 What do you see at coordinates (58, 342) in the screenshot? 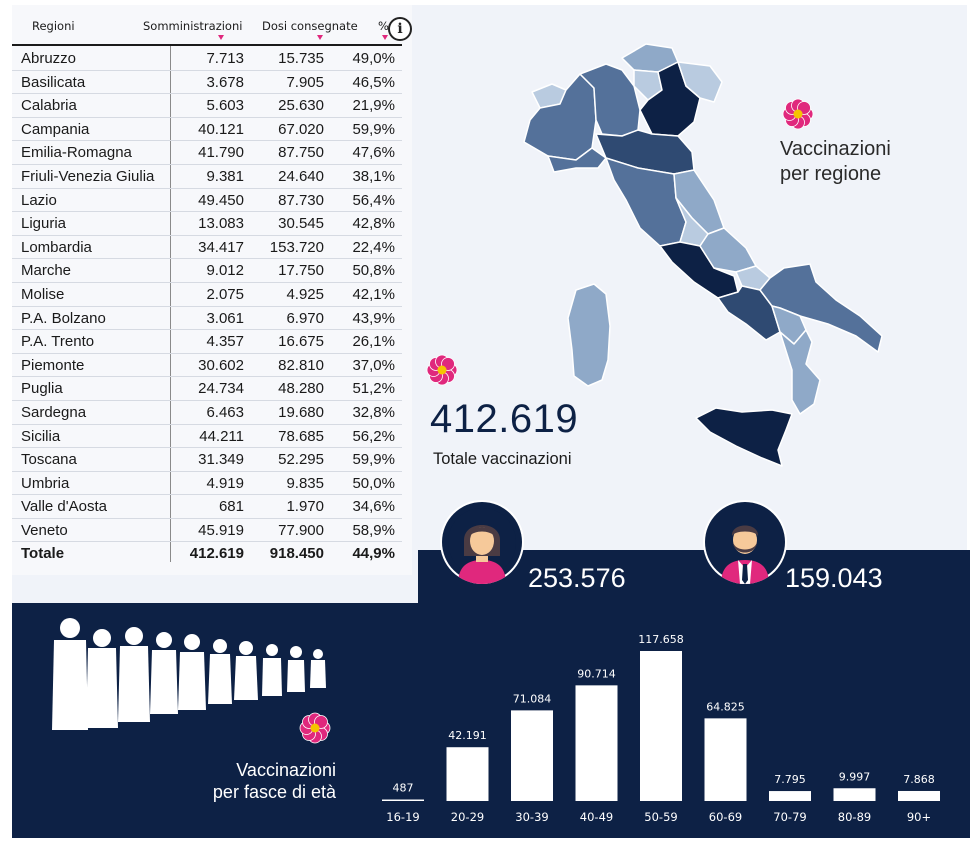
I see `region-name-cell: P.A. Trento` at bounding box center [58, 342].